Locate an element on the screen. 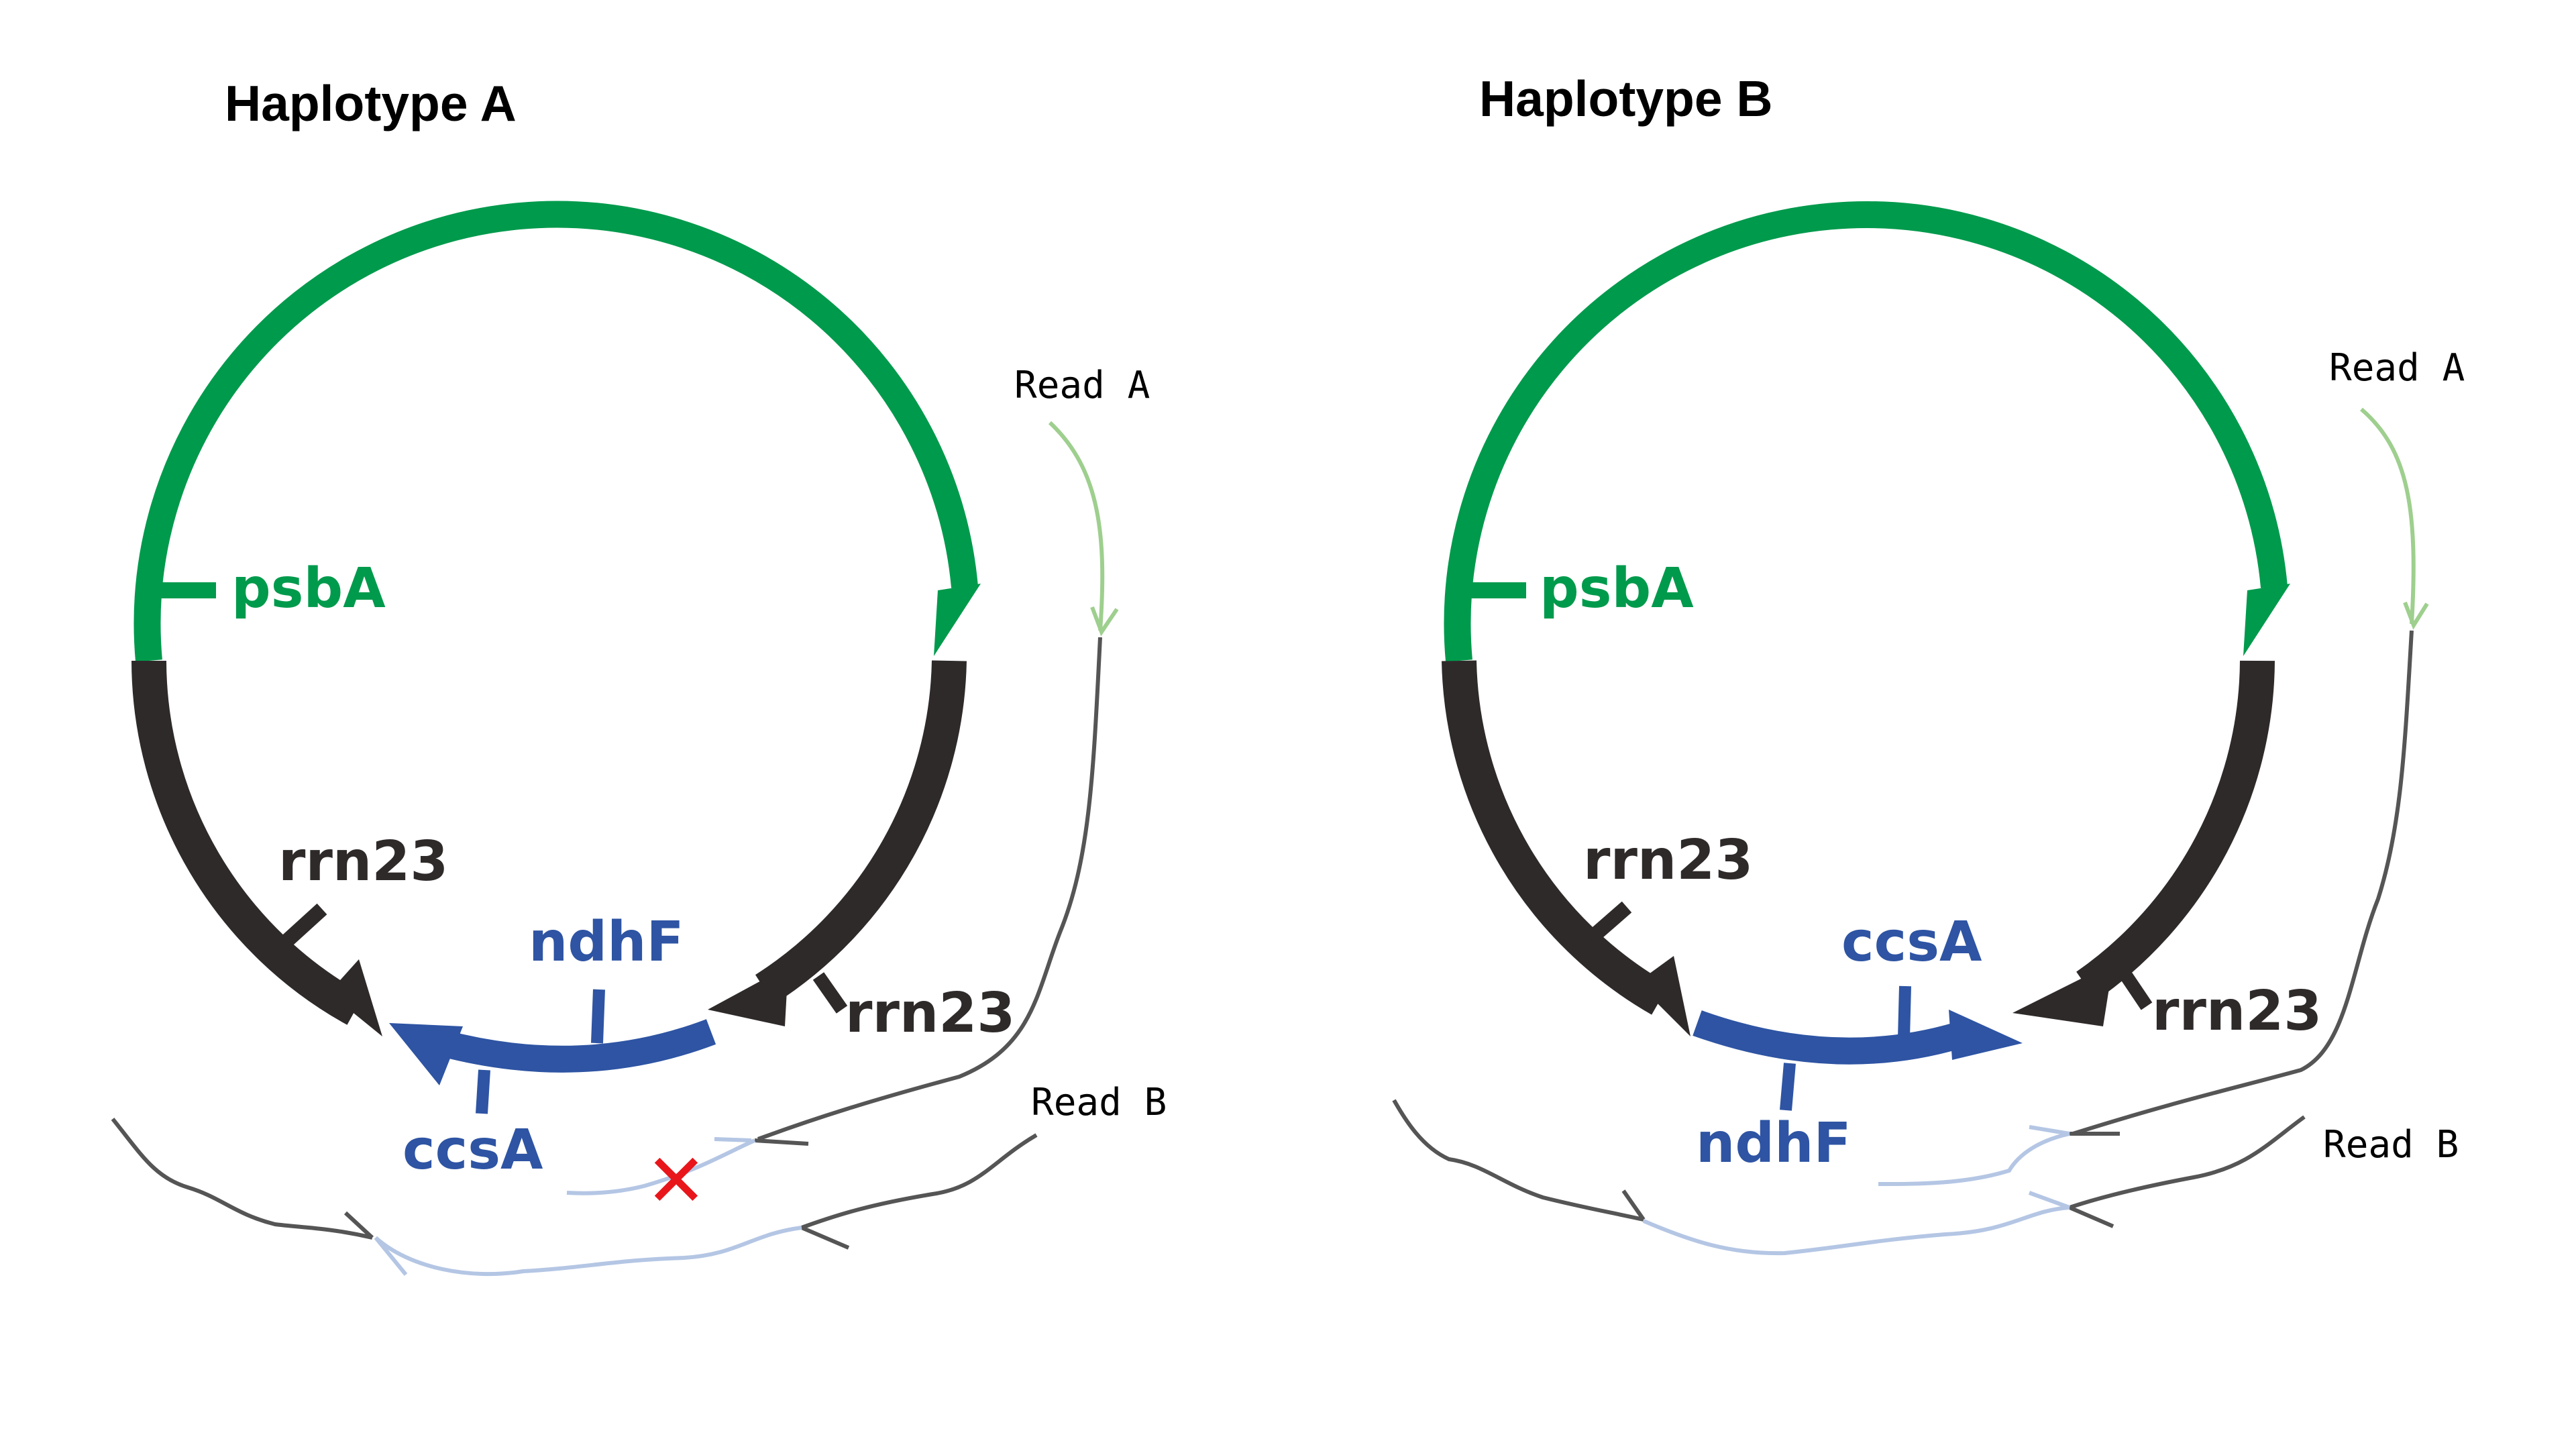 The width and height of the screenshot is (2576, 1449). panel-a-label-ndhf: ndhF is located at coordinates (606, 942).